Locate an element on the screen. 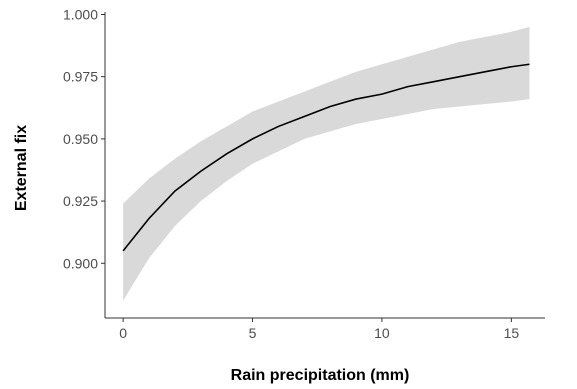 The width and height of the screenshot is (577, 389). y-axis-ticks: 0.900 0.925 0.950 0.975 1.000 is located at coordinates (84, 138).